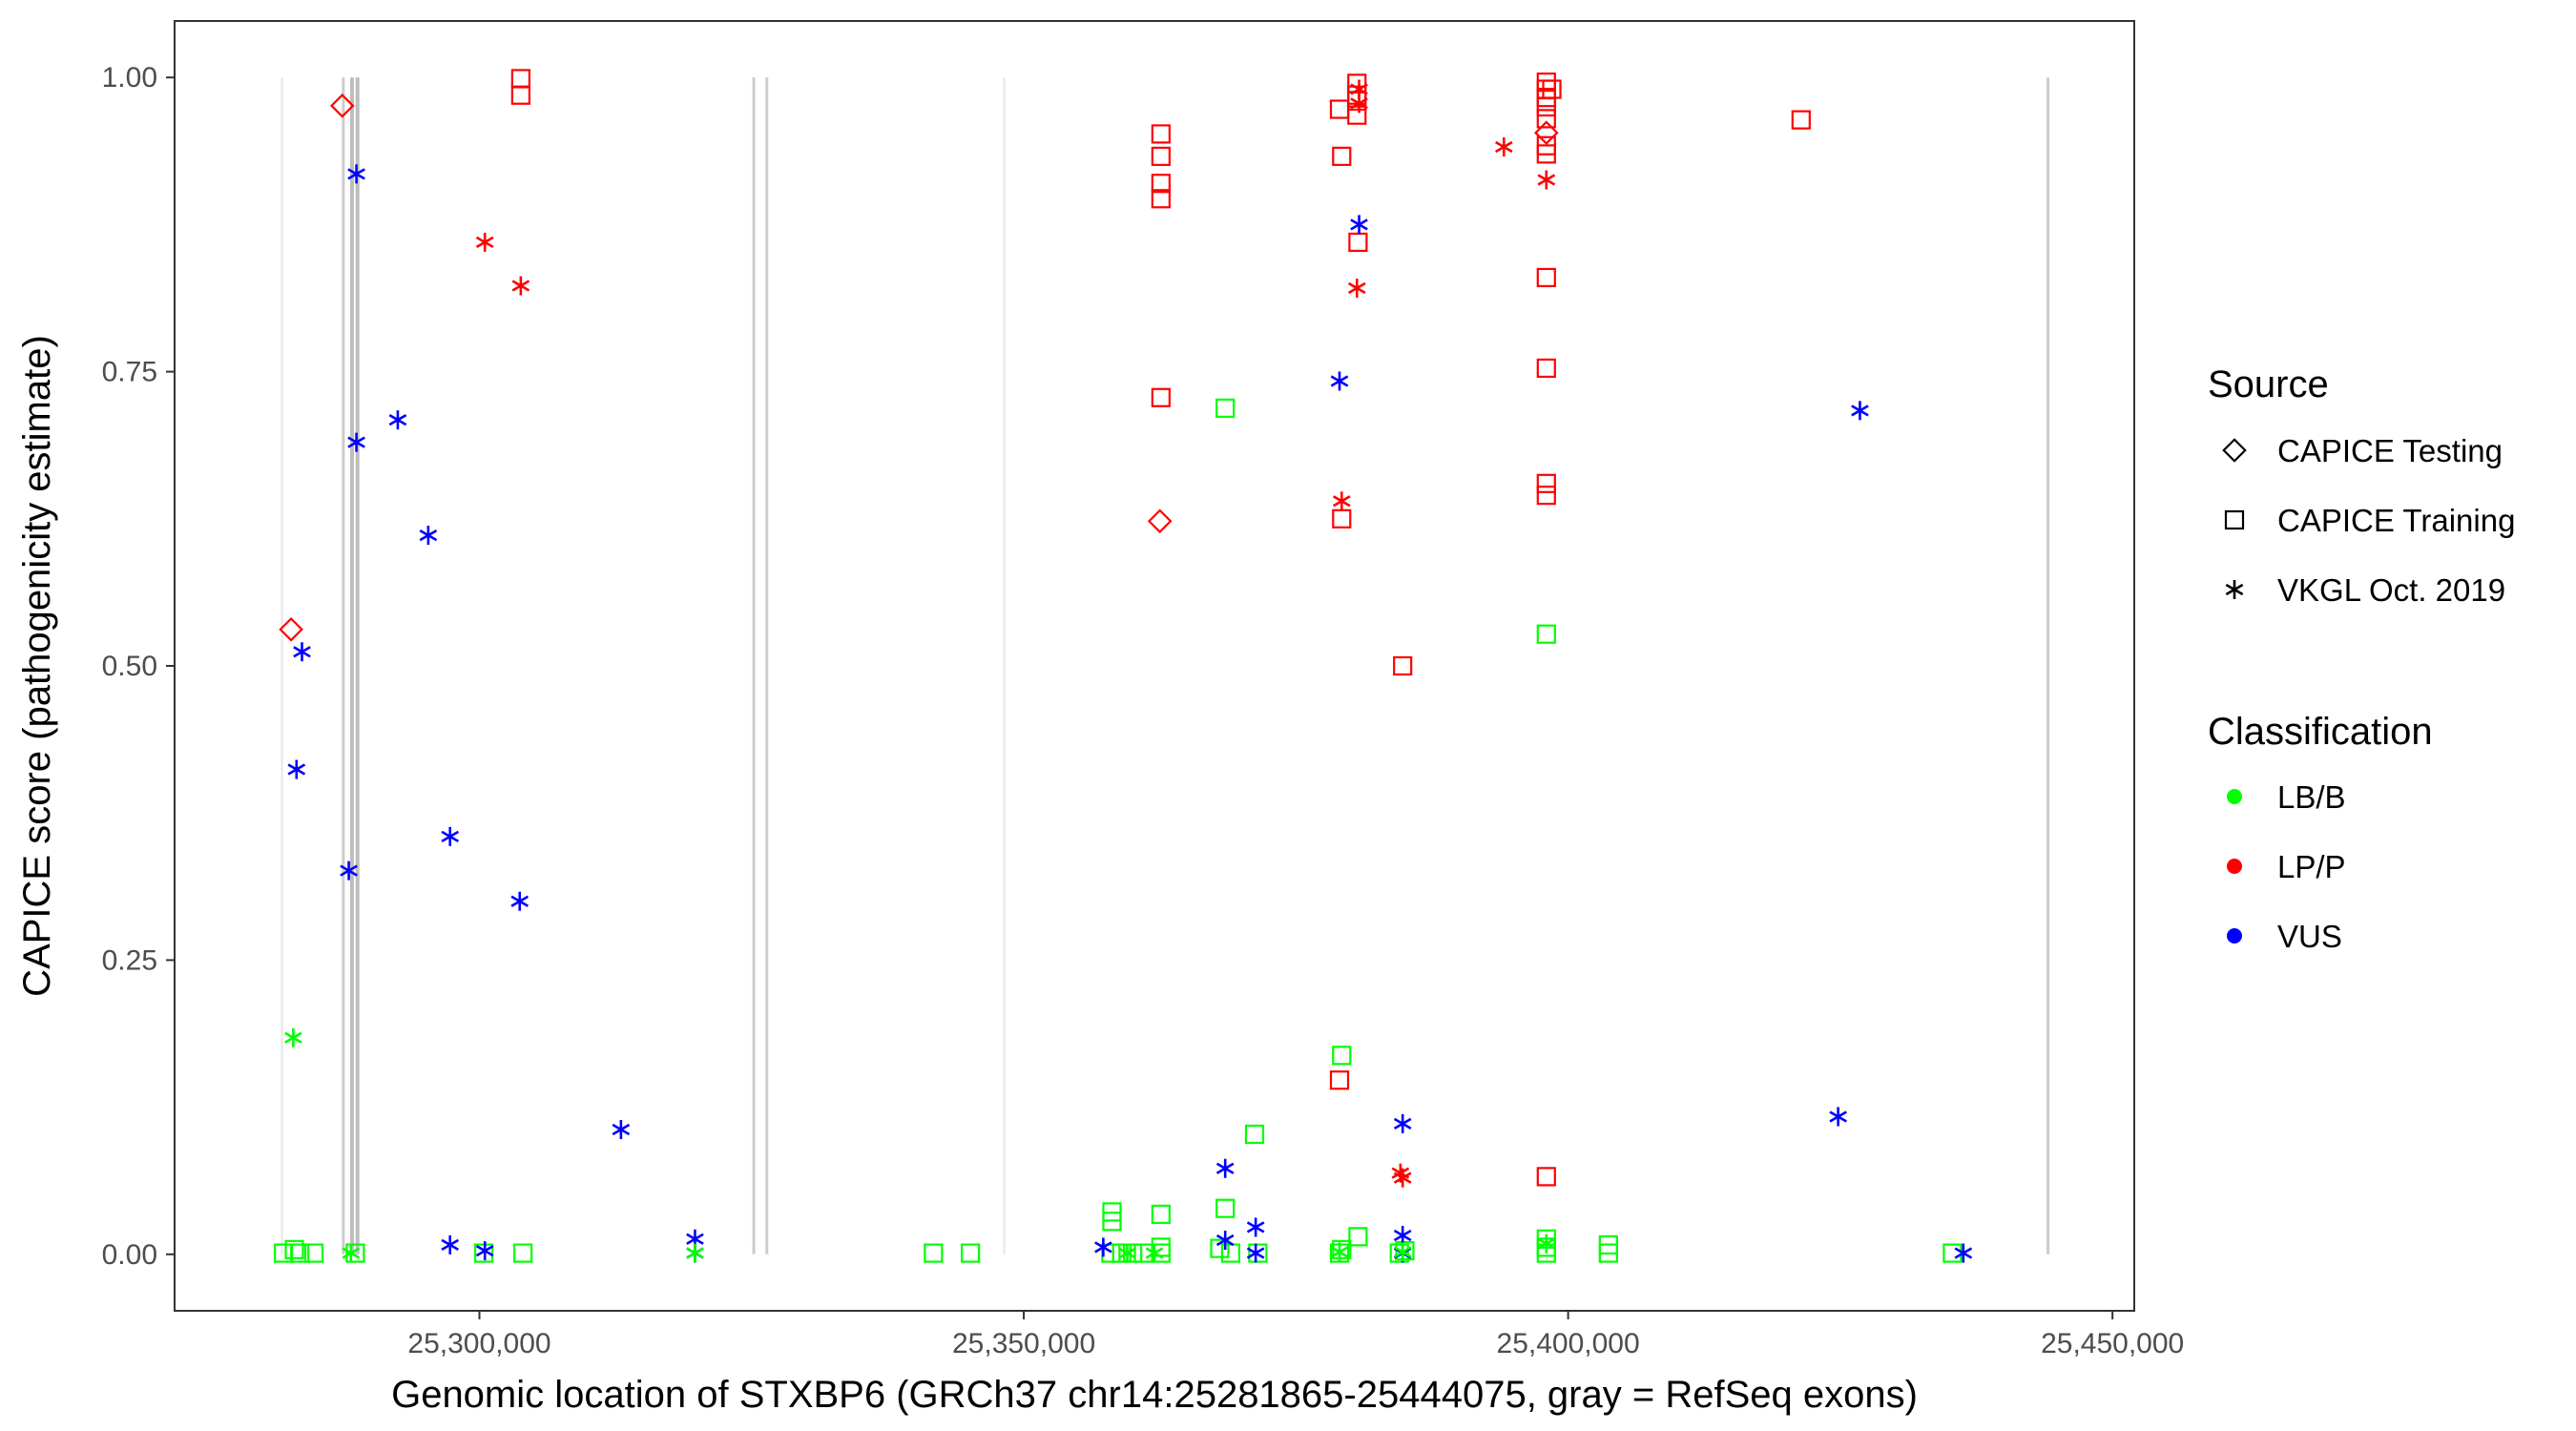 This screenshot has height=1431, width=2576. What do you see at coordinates (1568, 1343) in the screenshot?
I see `x-tick-label: 25,400,000` at bounding box center [1568, 1343].